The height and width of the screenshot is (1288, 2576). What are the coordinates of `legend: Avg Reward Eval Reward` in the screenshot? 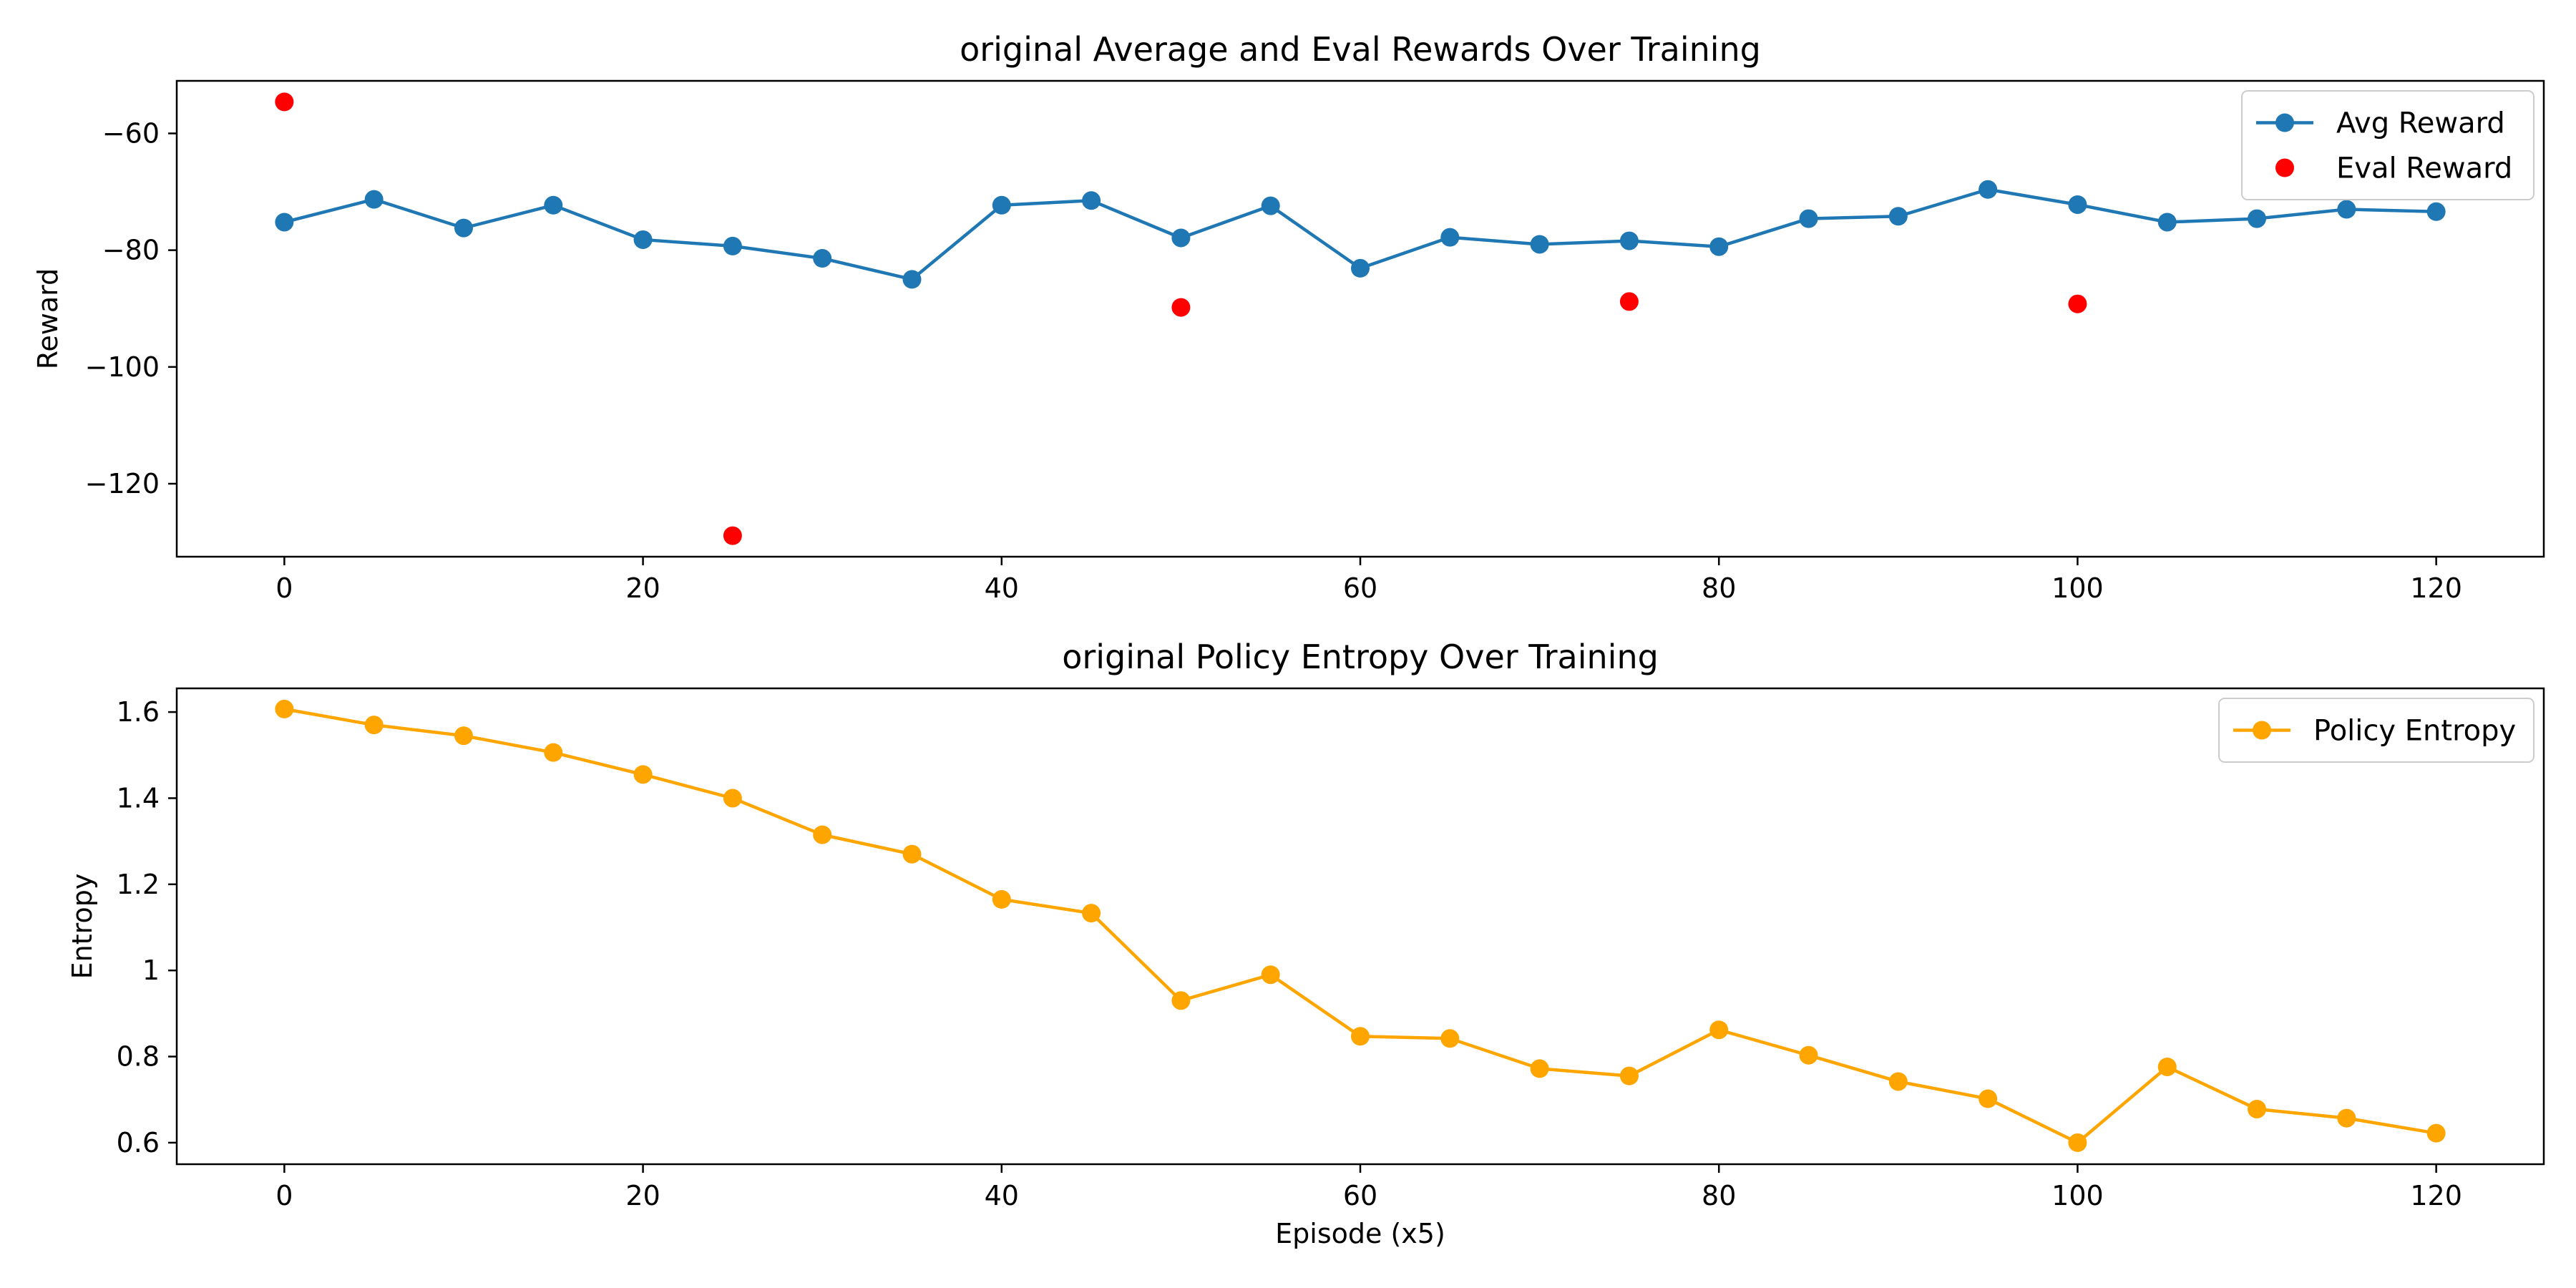 It's located at (2387, 145).